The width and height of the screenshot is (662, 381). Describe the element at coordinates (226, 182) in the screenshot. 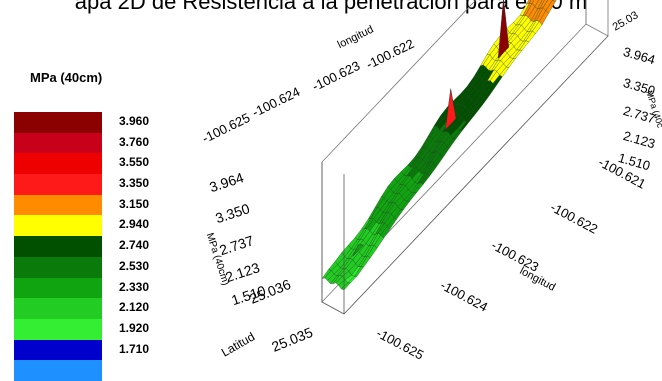

I see `tick-label-z-left: 3.964` at that location.